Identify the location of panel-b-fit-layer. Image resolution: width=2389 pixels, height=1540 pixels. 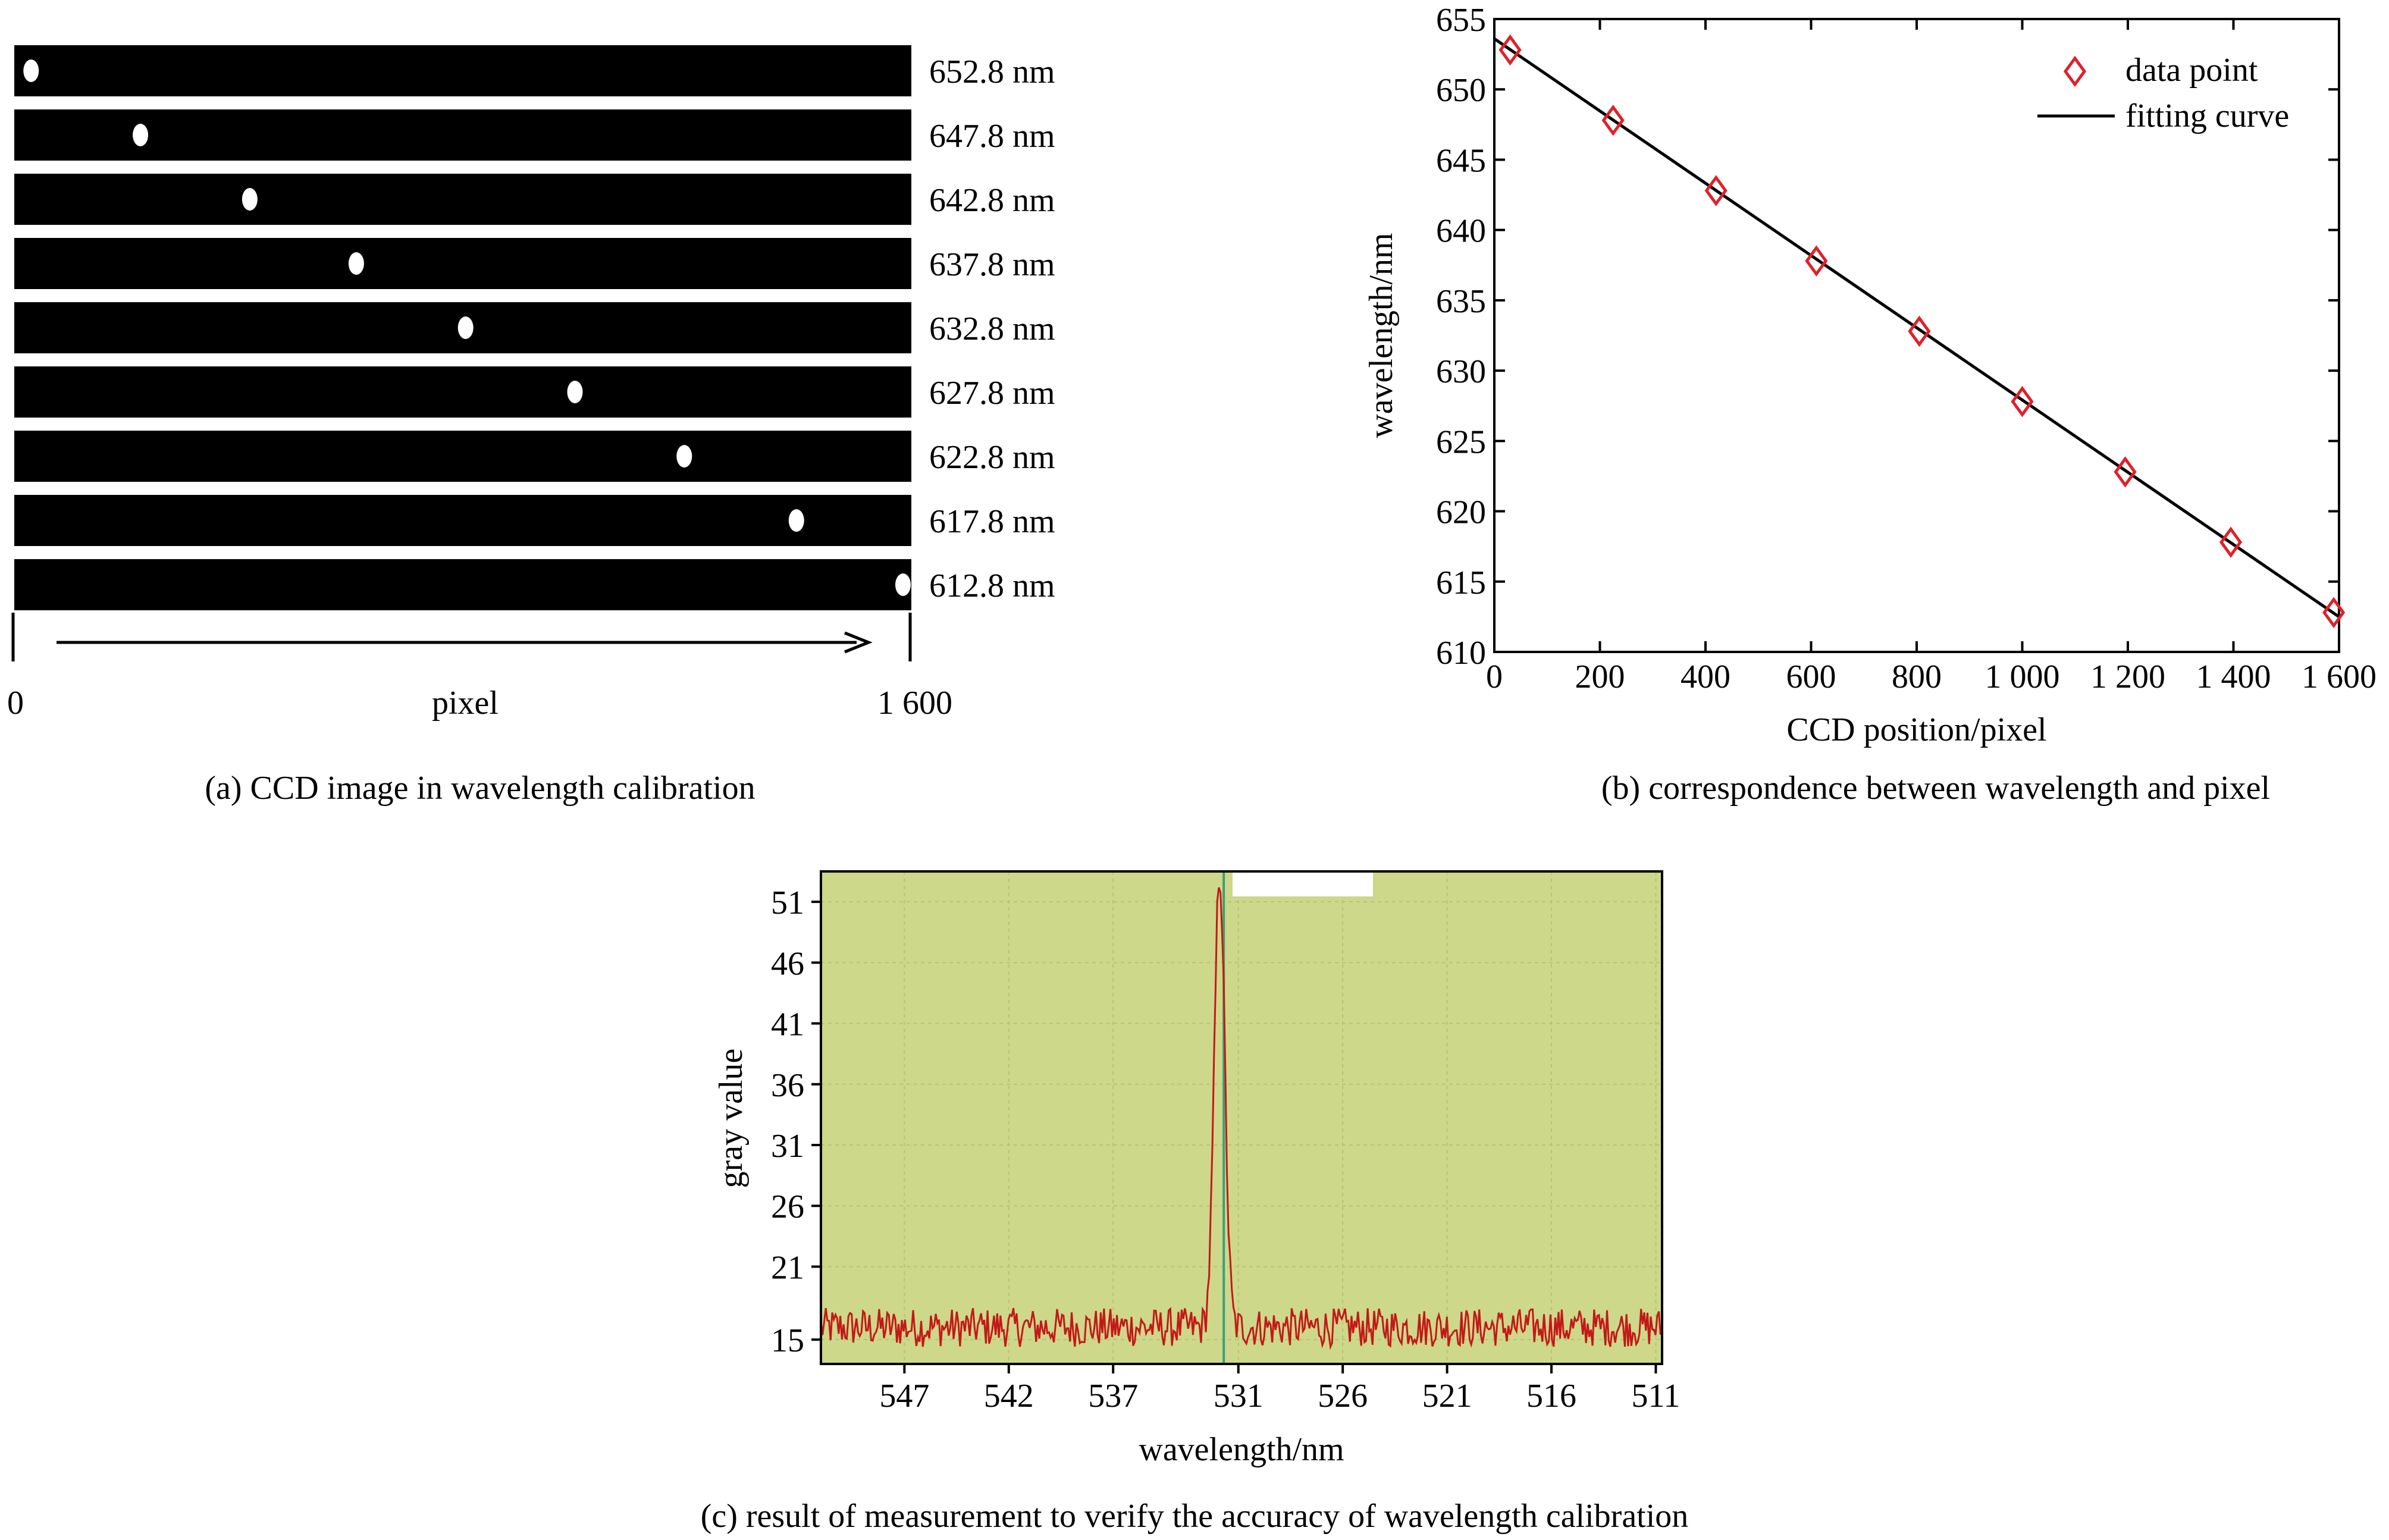
(1916, 327).